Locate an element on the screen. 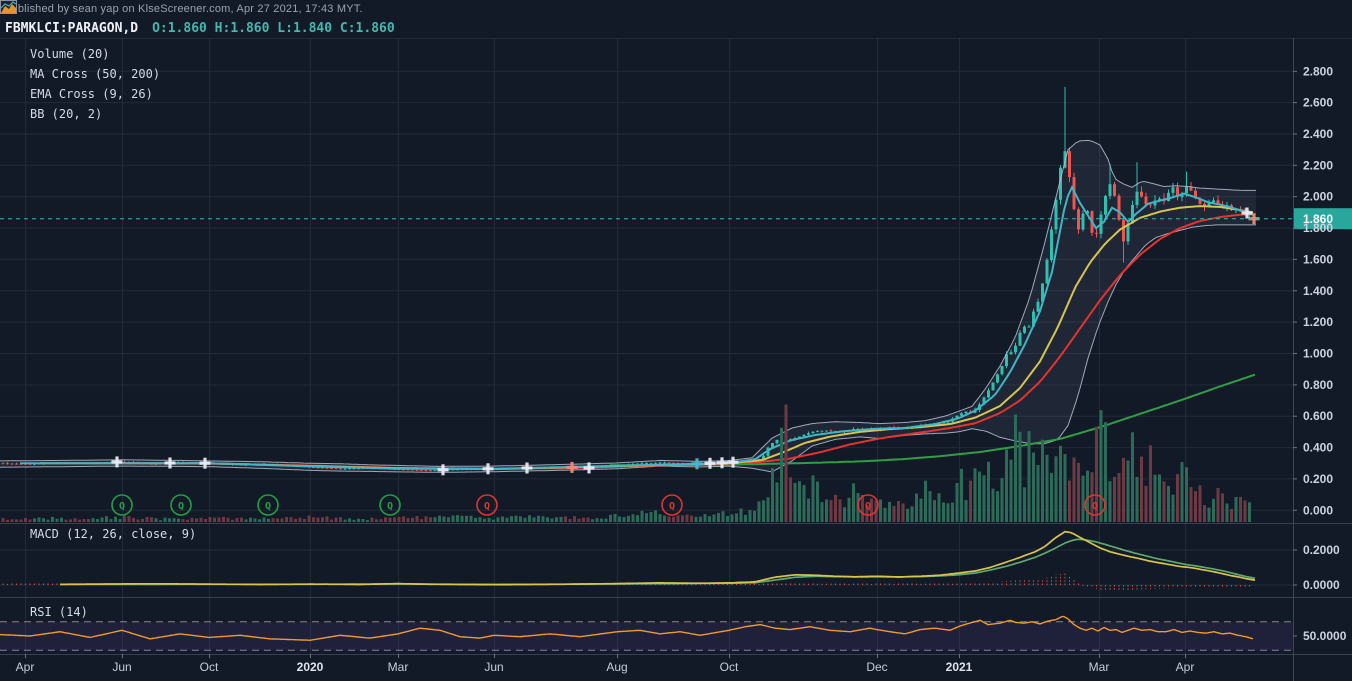 The height and width of the screenshot is (681, 1352). price-axis-label: 1.600 is located at coordinates (1318, 259).